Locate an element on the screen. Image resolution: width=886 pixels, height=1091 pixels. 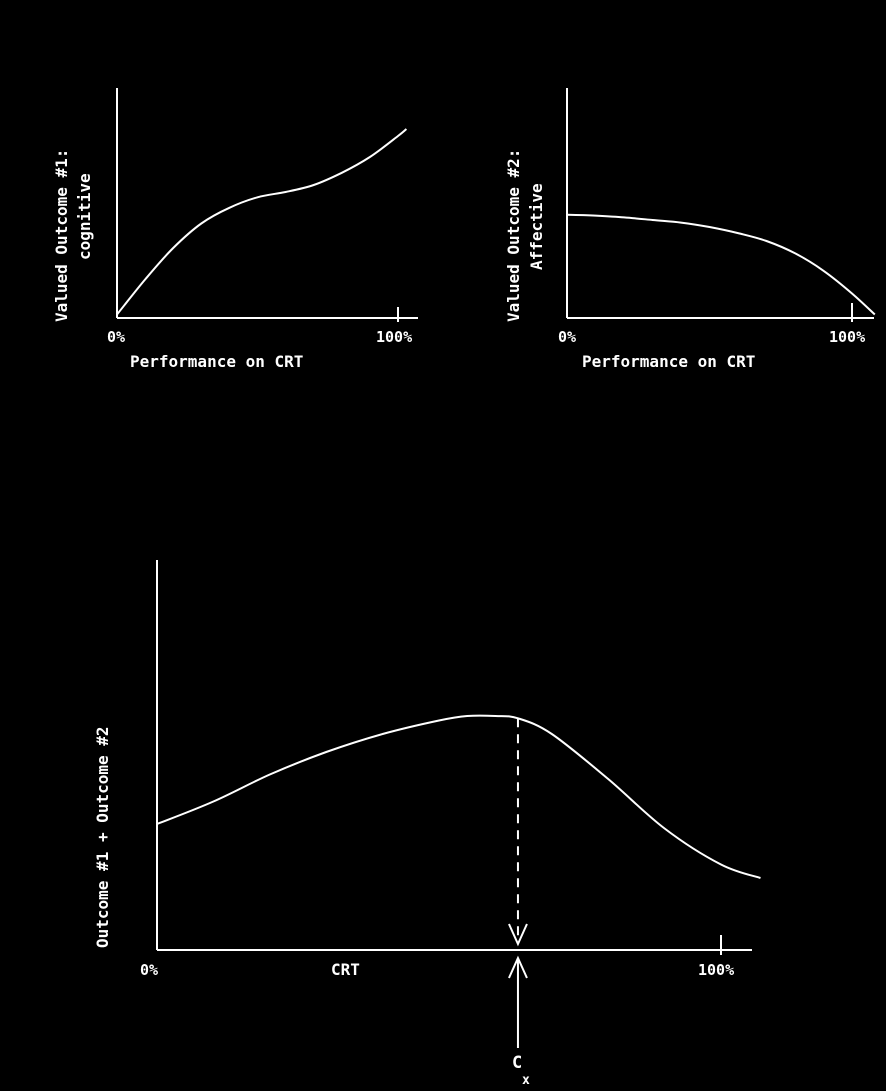
chart3-down-arrow-head is located at coordinates (518, 935).